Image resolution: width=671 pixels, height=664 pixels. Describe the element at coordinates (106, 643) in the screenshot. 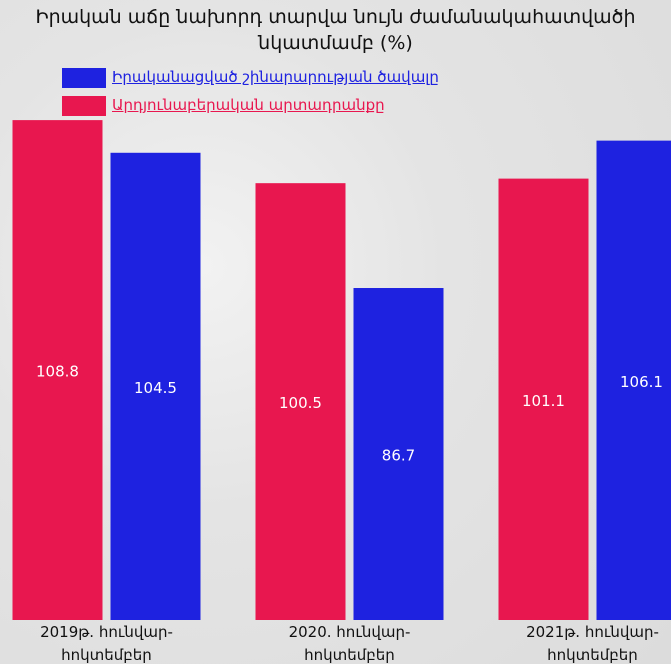

I see `x-tick-label: 2019թ. հունվար-հոկտեմբեր` at that location.